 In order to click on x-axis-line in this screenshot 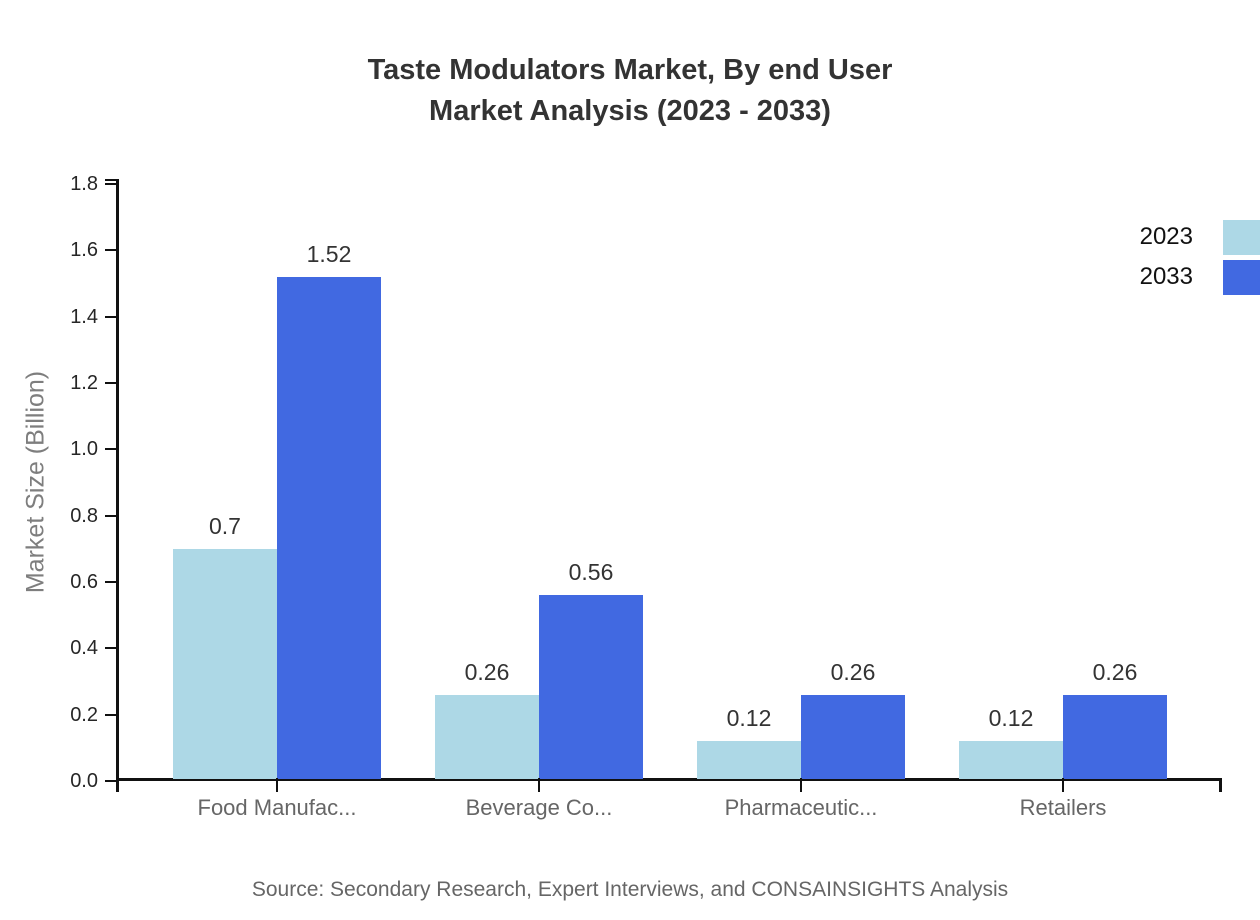, I will do `click(669, 779)`.